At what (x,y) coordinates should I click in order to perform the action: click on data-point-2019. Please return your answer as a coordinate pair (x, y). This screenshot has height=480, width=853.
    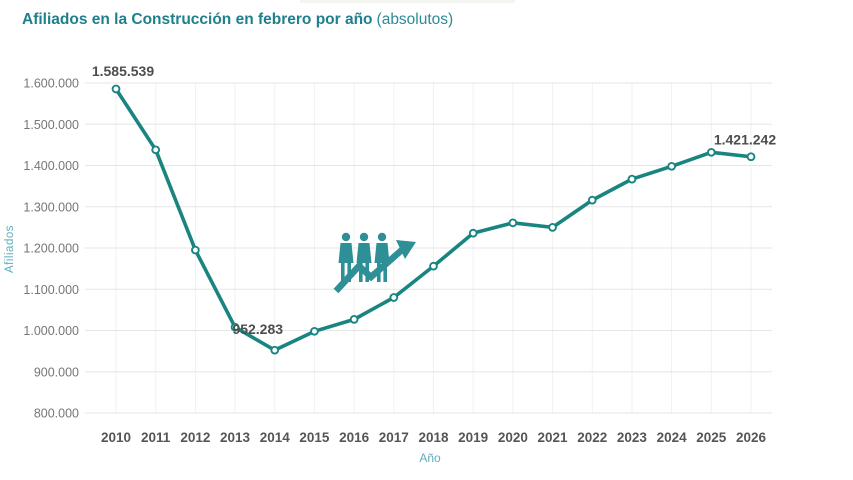
    Looking at the image, I should click on (473, 233).